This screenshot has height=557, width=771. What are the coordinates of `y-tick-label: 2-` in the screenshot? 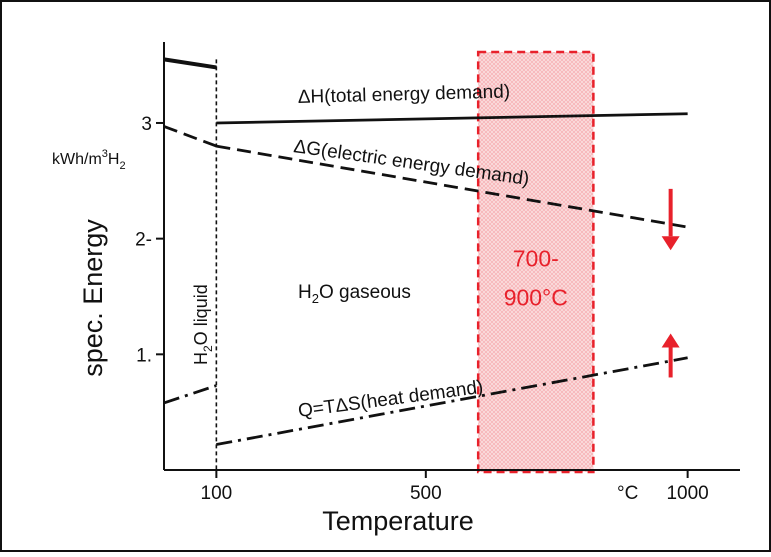 It's located at (143, 240).